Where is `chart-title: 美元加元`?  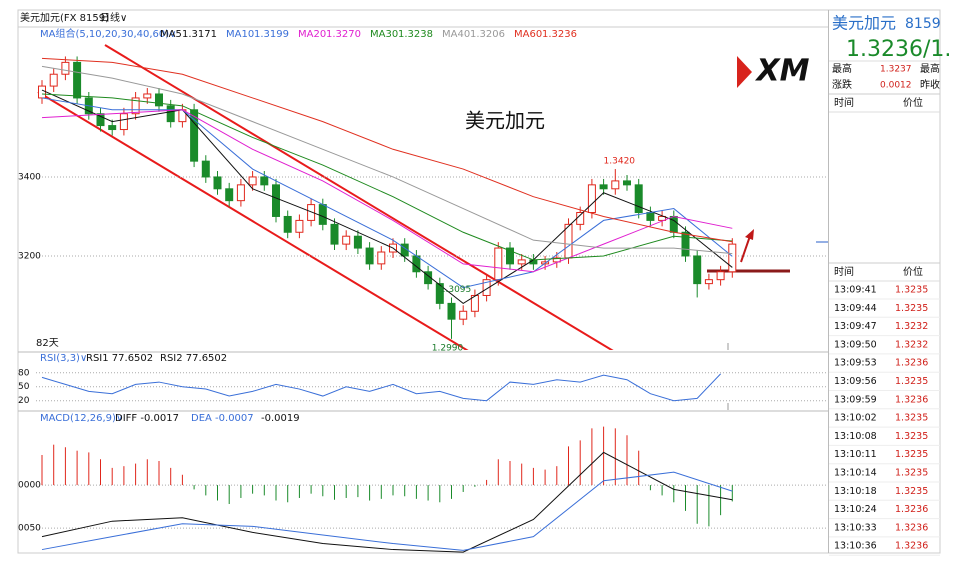
chart-title: 美元加元 is located at coordinates (505, 121).